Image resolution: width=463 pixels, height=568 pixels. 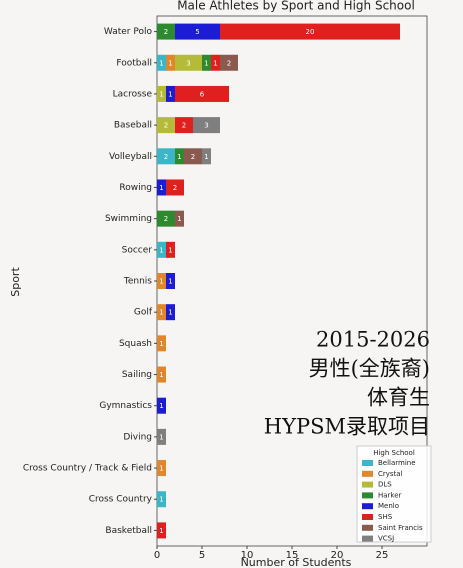 I want to click on y-tick-label: Rowing, so click(x=135, y=188).